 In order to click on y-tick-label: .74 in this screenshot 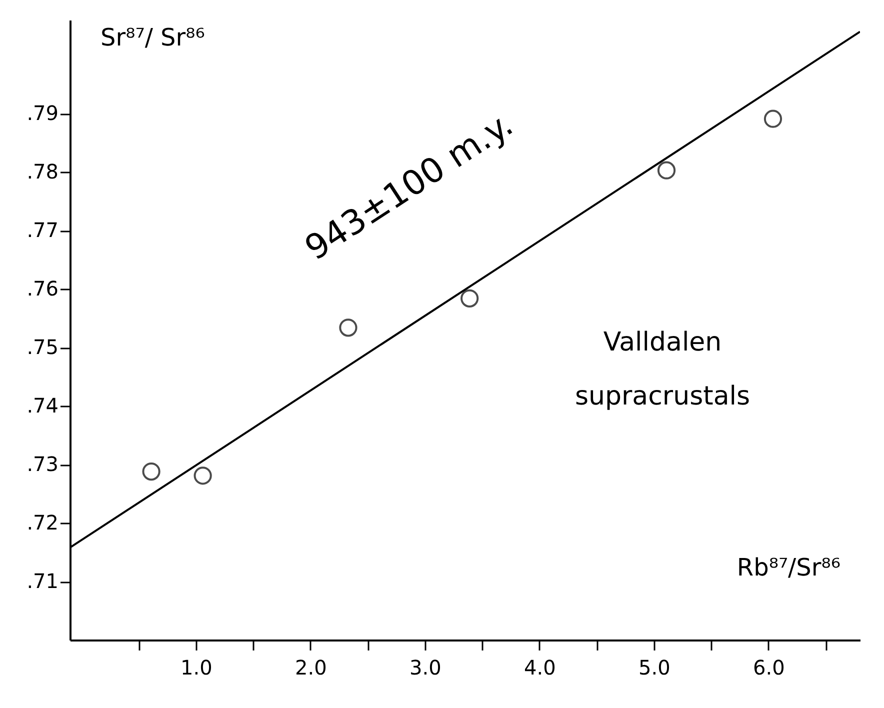, I will do `click(42, 406)`.